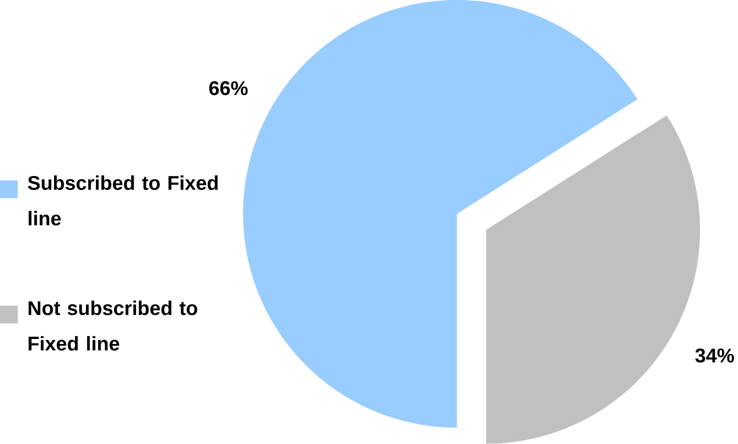  I want to click on data-label: 34%, so click(714, 355).